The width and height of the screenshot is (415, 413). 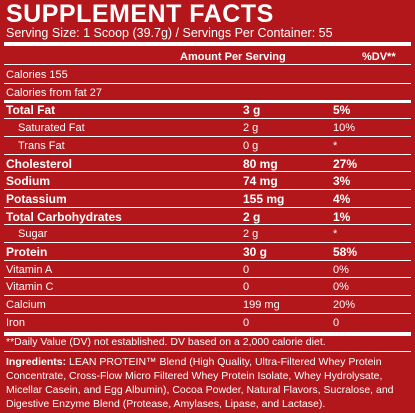 What do you see at coordinates (37, 75) in the screenshot?
I see `nutrient-name: Calories 155` at bounding box center [37, 75].